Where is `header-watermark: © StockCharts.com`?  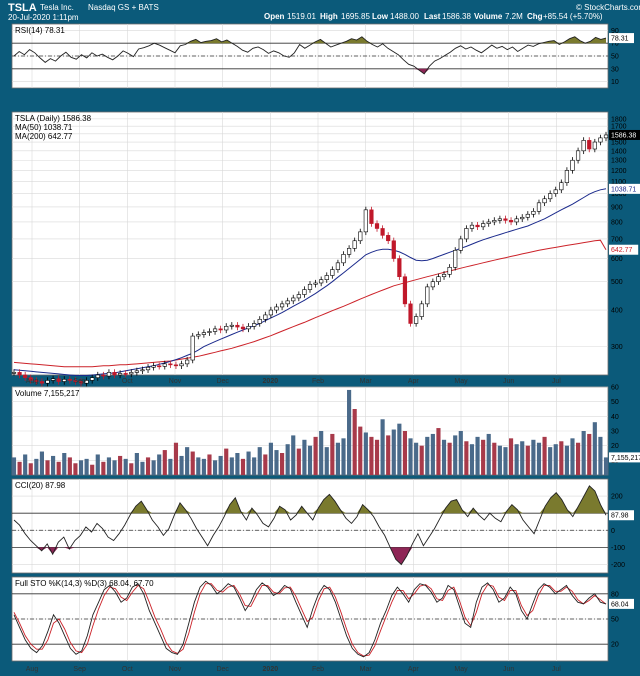 header-watermark: © StockCharts.com is located at coordinates (608, 7).